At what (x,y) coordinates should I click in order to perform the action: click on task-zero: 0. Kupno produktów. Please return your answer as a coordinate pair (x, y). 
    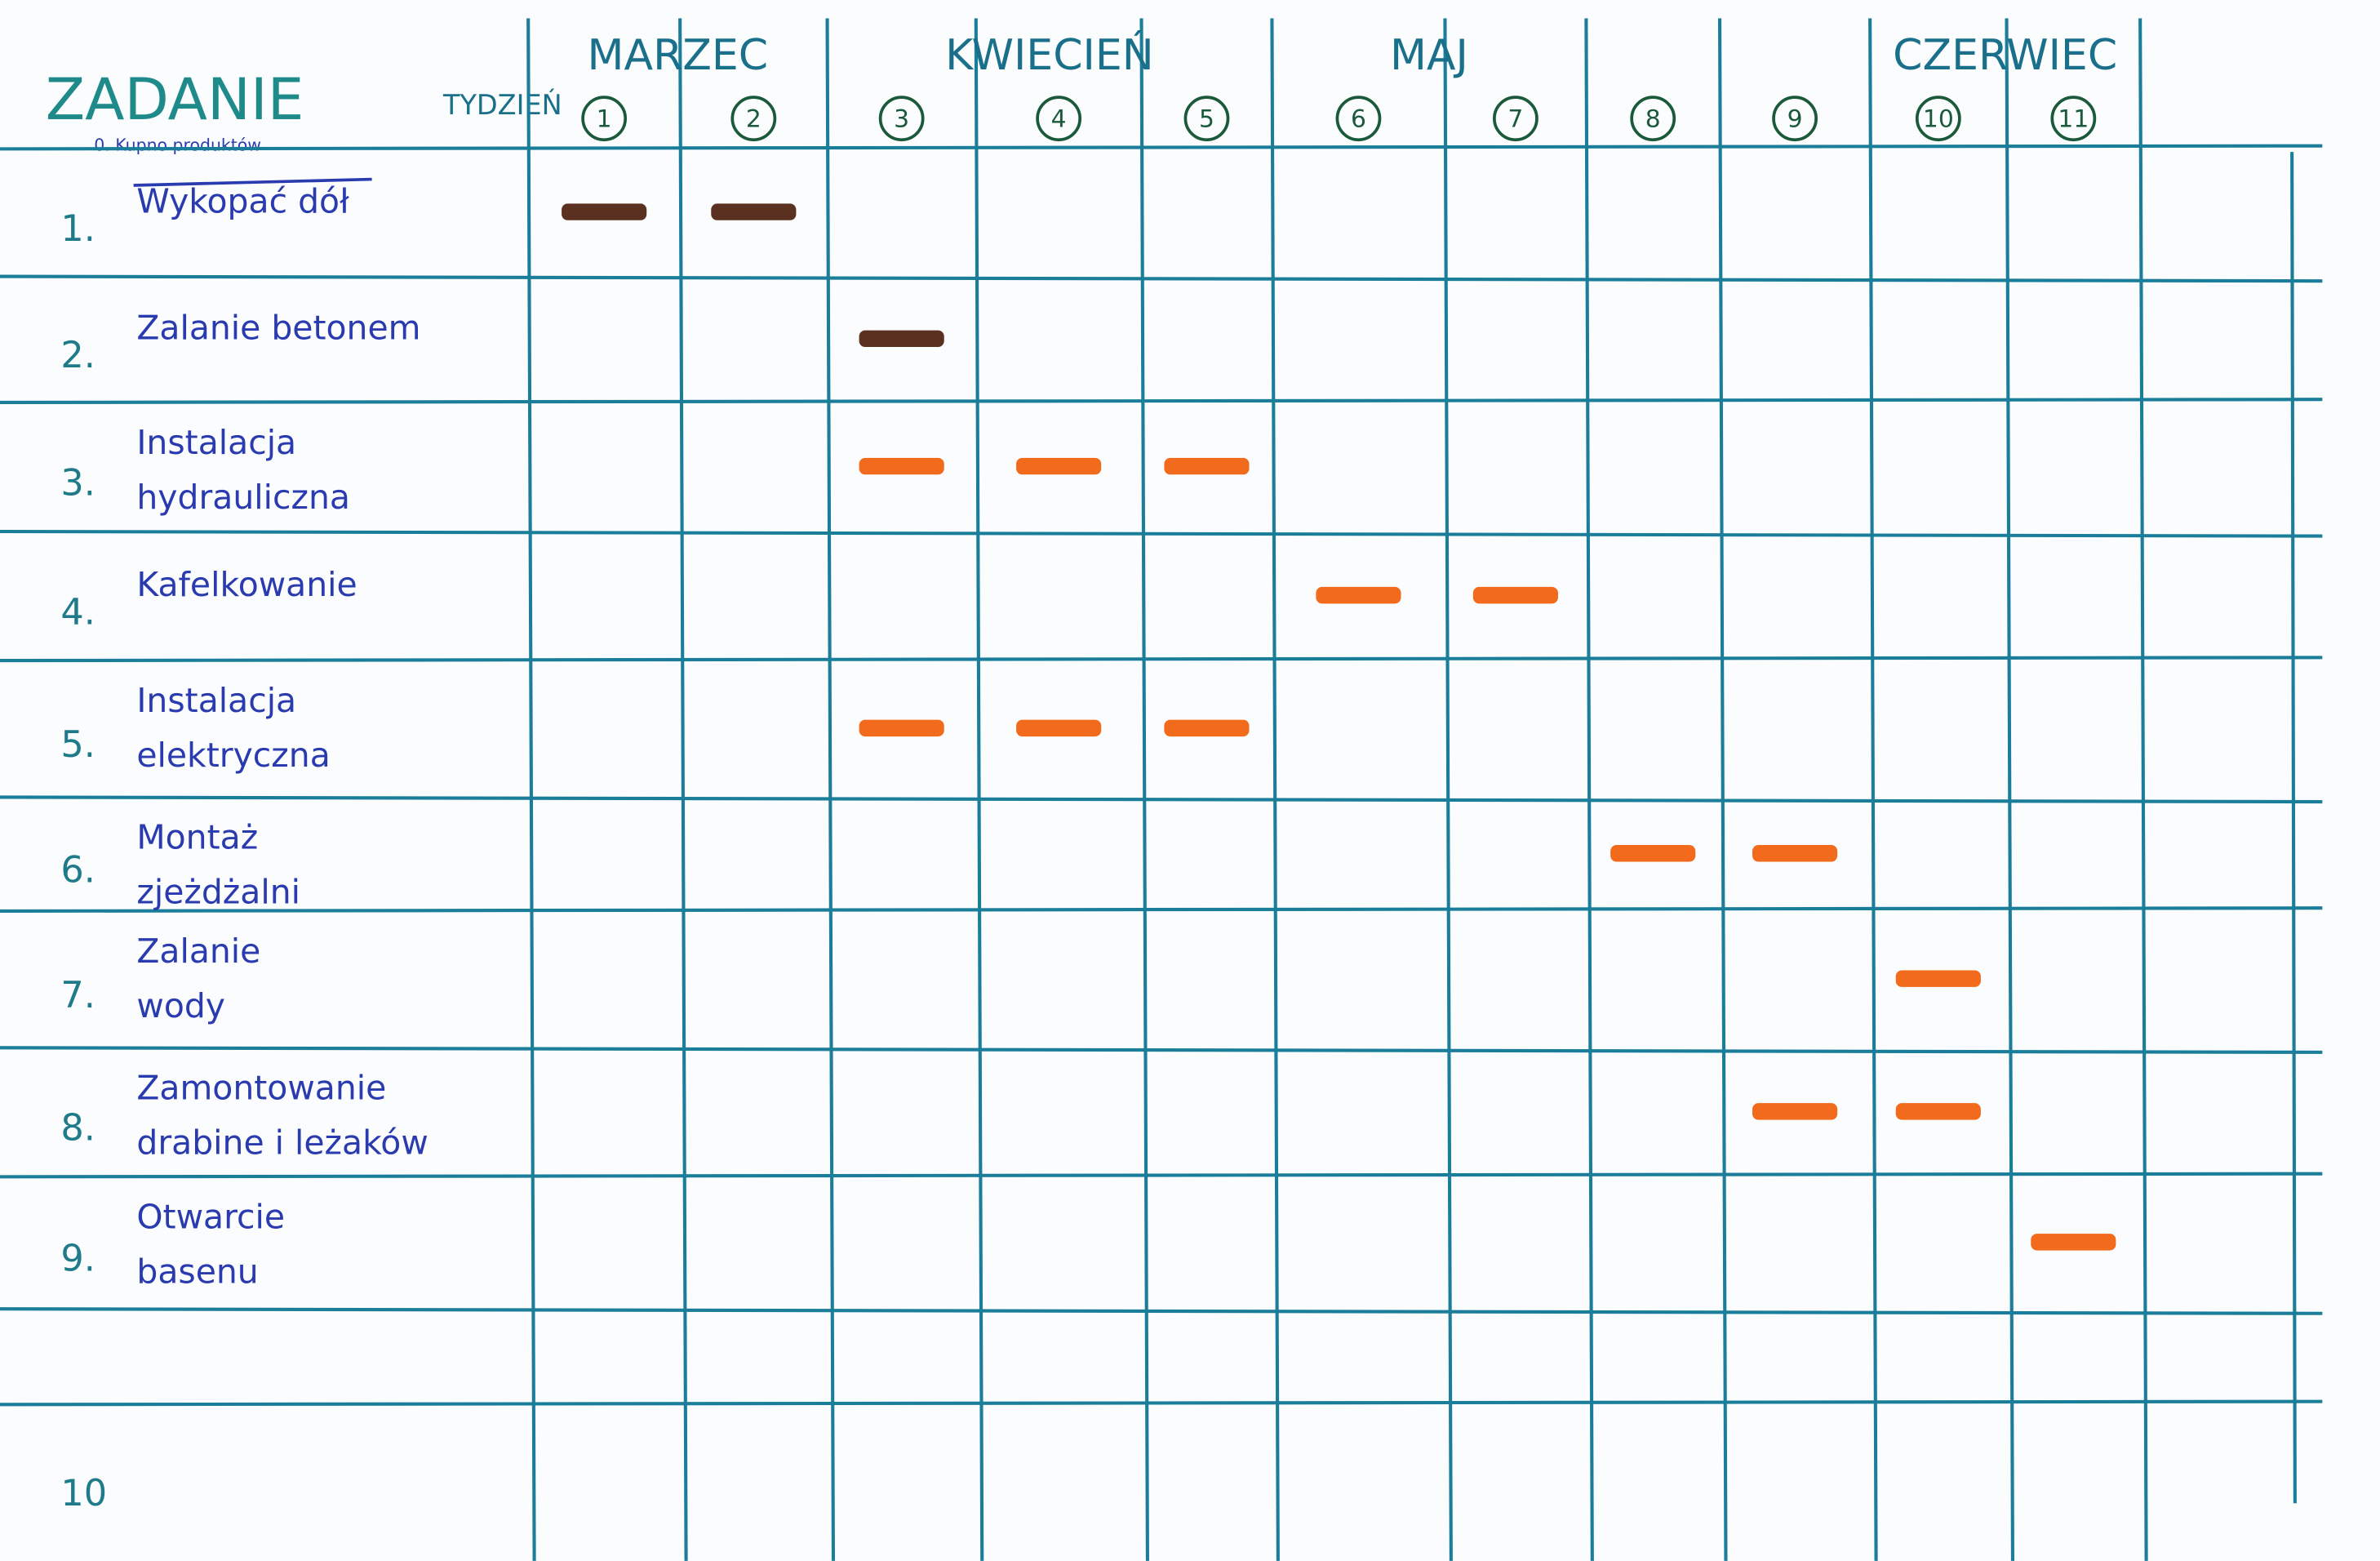
    Looking at the image, I should click on (177, 145).